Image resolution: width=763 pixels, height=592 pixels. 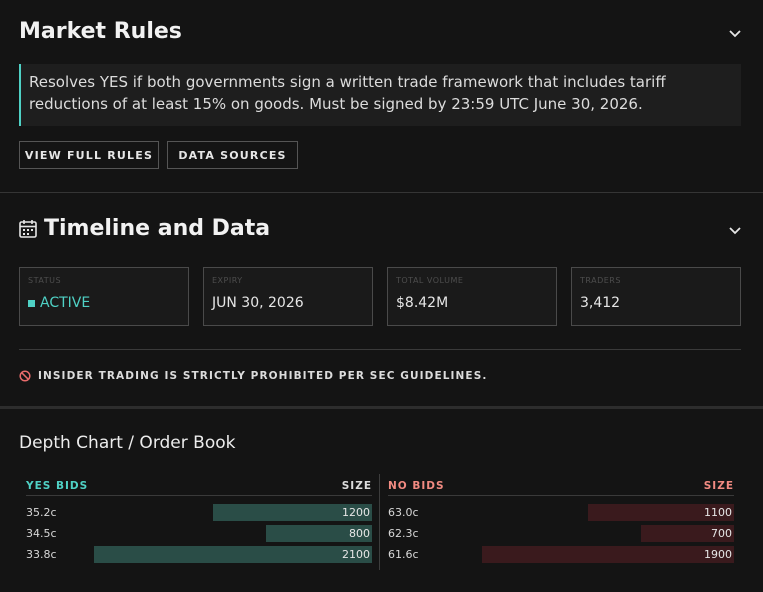 What do you see at coordinates (600, 280) in the screenshot?
I see `card-label: TRADERS` at bounding box center [600, 280].